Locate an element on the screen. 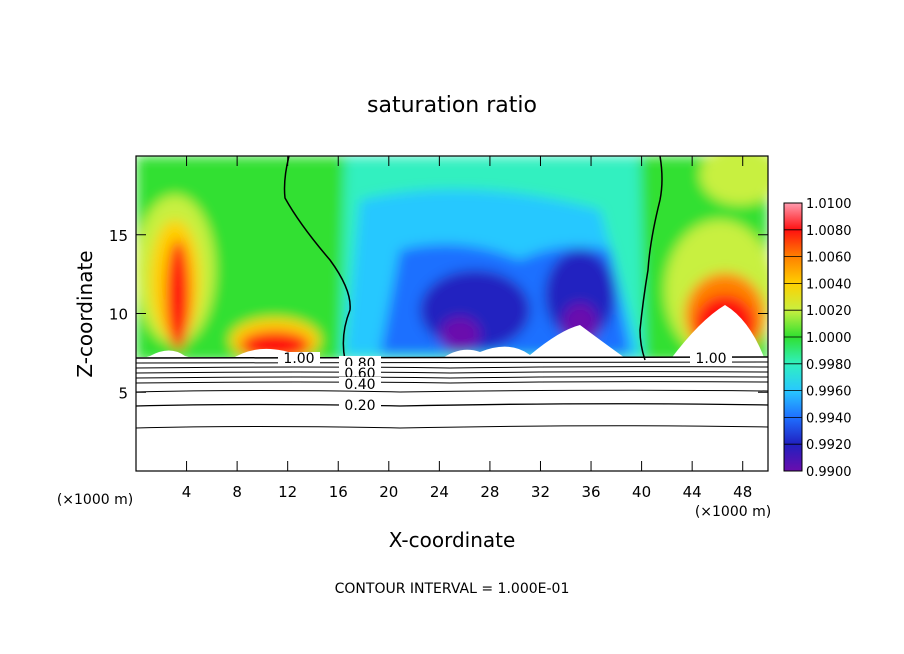 The width and height of the screenshot is (904, 654). y-axis-label: Z-coordinate is located at coordinates (85, 313).